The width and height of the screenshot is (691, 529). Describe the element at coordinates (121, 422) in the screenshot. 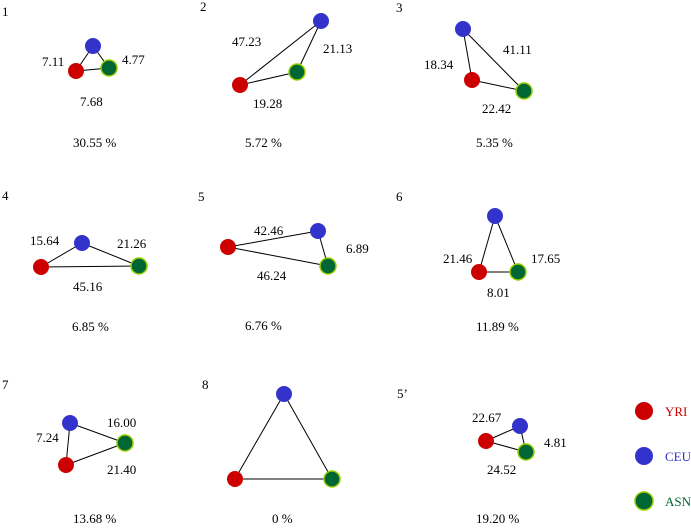

I see `edge-label-ceu-asn: 16.00` at that location.